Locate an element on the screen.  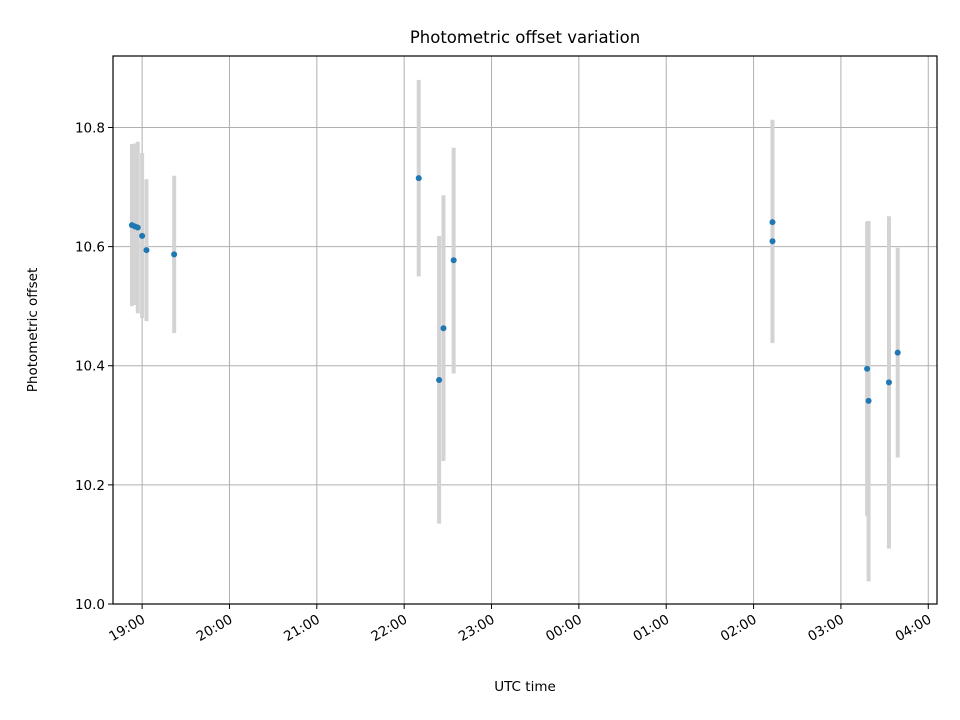
y-axis-label: Photometric offset is located at coordinates (33, 330).